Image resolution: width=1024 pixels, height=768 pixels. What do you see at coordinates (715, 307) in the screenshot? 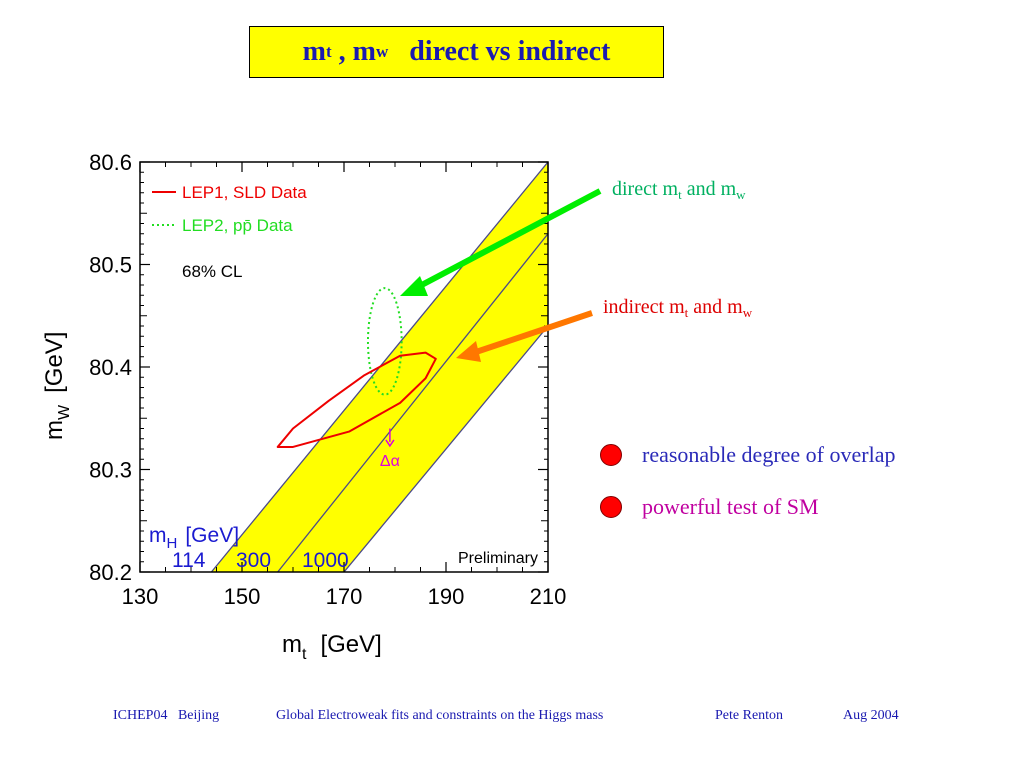
I see `indirect-annot-mid: and m` at bounding box center [715, 307].